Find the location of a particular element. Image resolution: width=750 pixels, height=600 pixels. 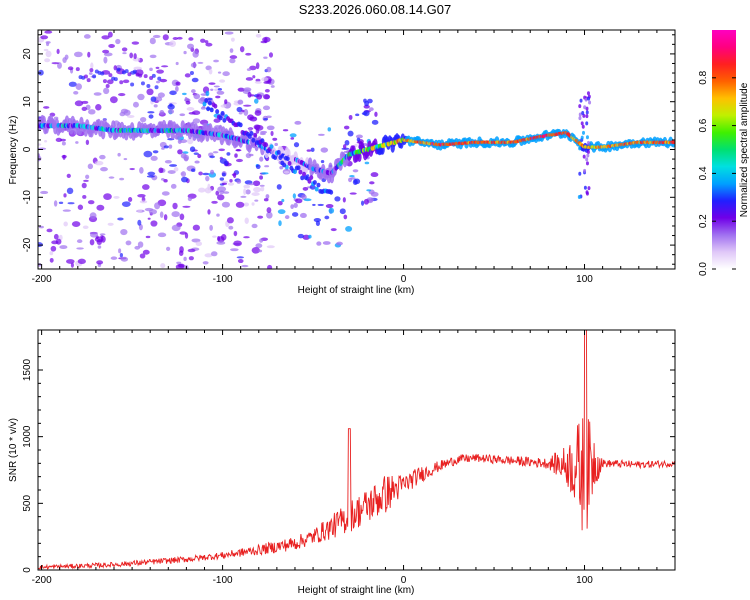

snr-x-tick-label: 0 is located at coordinates (404, 580).